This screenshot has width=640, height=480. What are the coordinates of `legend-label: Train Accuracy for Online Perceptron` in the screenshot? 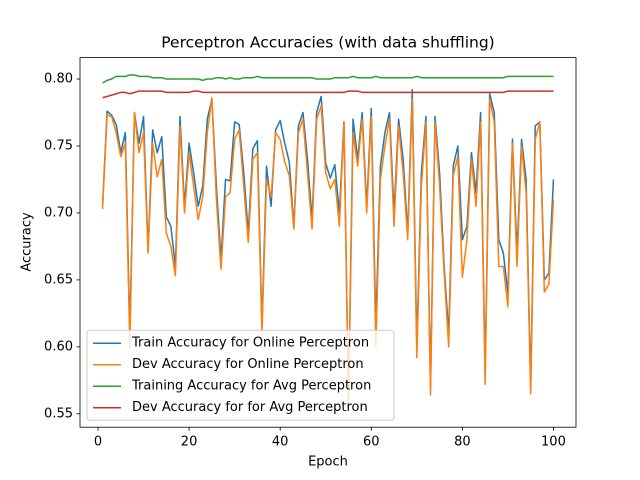 It's located at (250, 343).